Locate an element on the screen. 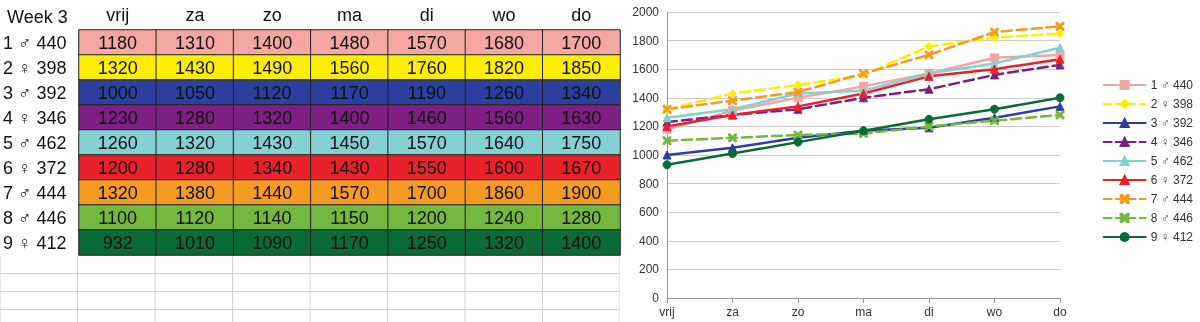 This screenshot has width=1200, height=322. y-tick-label: 200 is located at coordinates (649, 269).